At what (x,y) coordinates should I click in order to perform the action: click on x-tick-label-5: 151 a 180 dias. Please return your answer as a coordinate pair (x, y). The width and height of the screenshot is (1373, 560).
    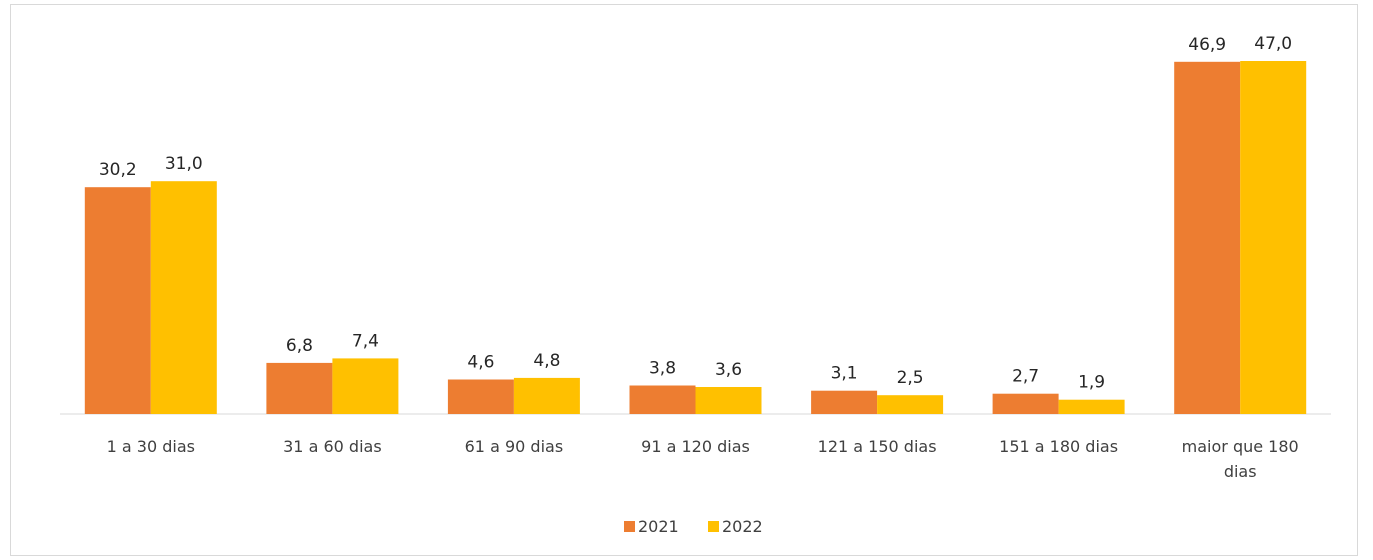
    Looking at the image, I should click on (1058, 446).